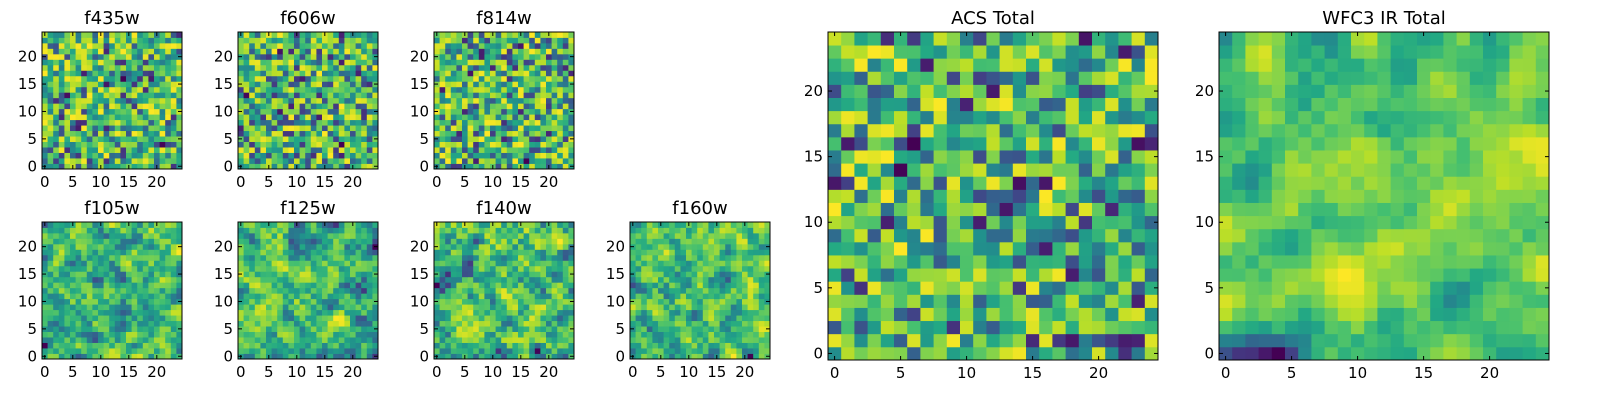 This screenshot has height=400, width=1600. I want to click on x-tick-label: 20, so click(352, 372).